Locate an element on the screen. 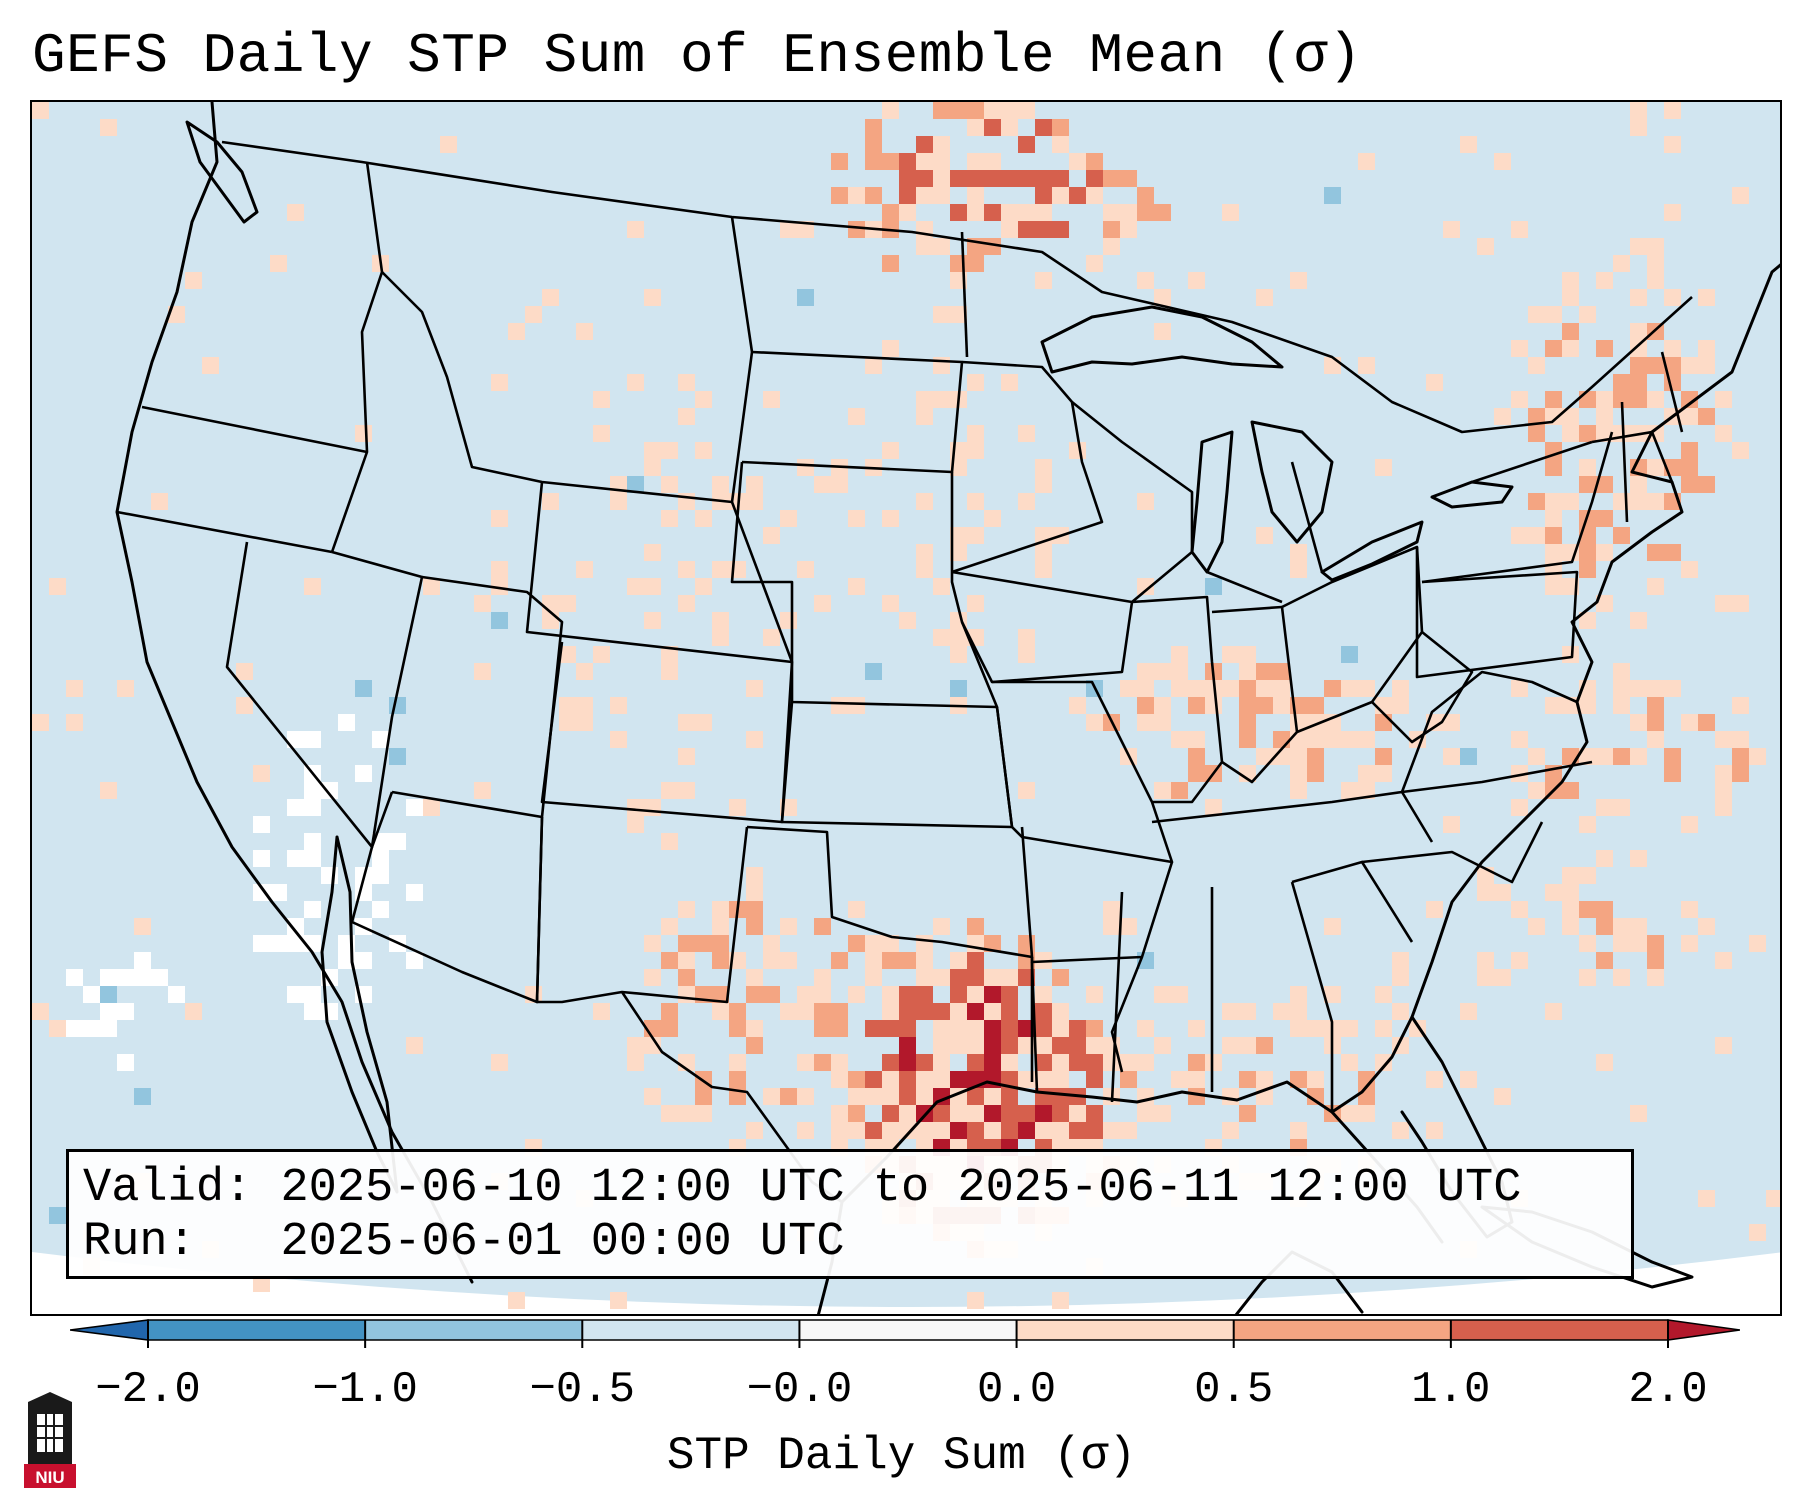 The image size is (1803, 1506). niu-tower-window is located at coordinates (50, 1433).